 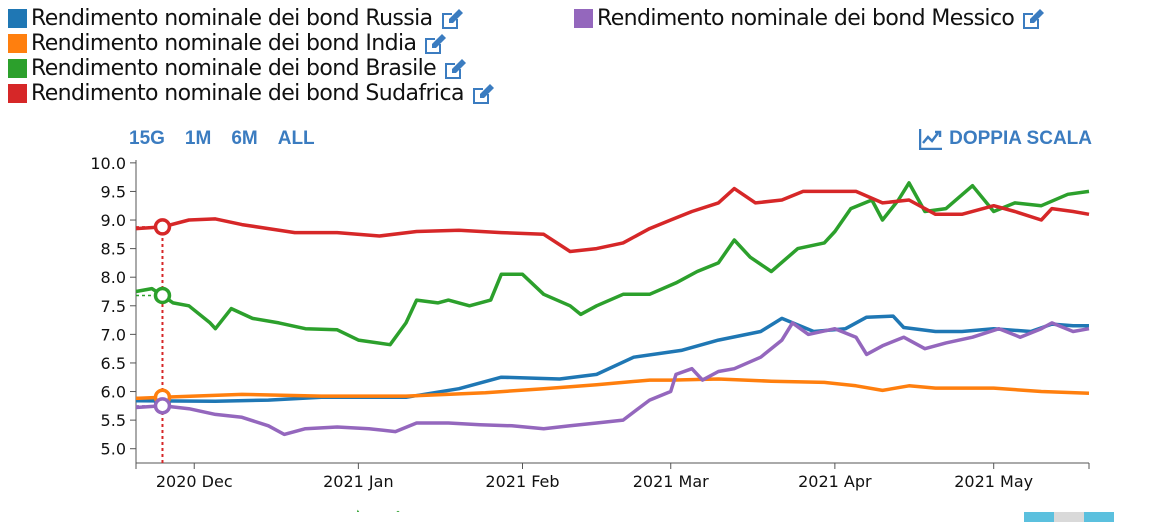 I want to click on y-tick-label: 5.5, so click(x=113, y=420).